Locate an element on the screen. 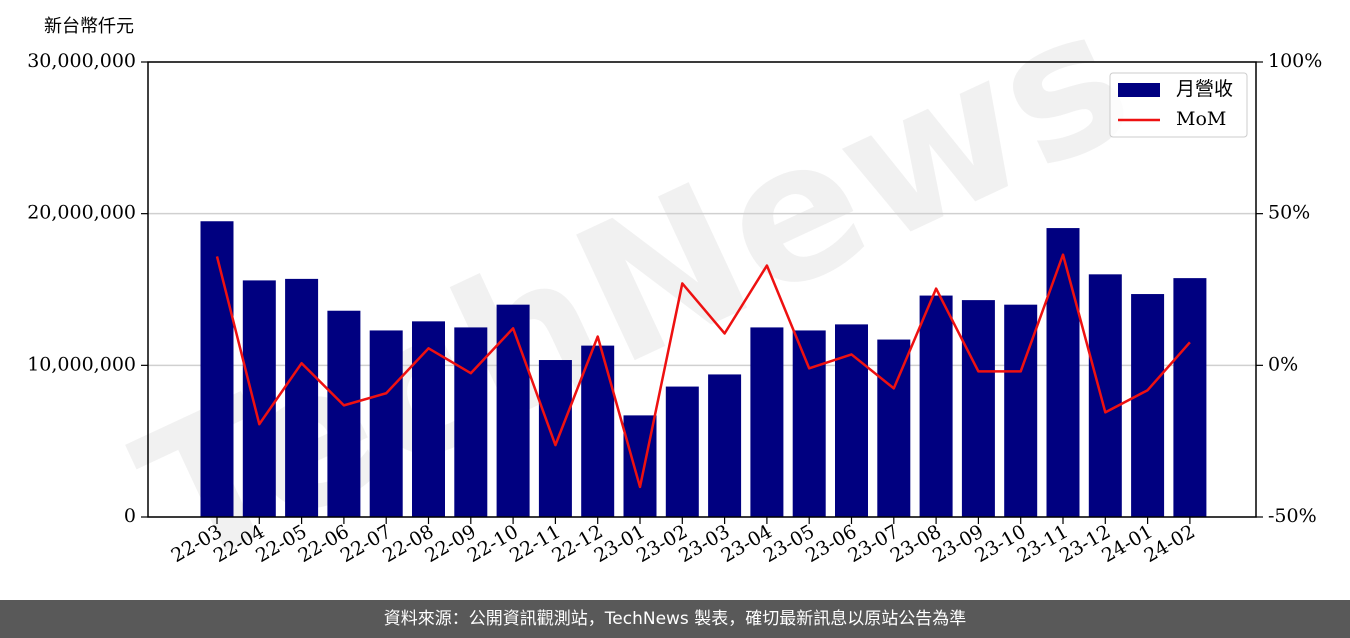 Image resolution: width=1350 pixels, height=638 pixels. legend-swatch is located at coordinates (1139, 90).